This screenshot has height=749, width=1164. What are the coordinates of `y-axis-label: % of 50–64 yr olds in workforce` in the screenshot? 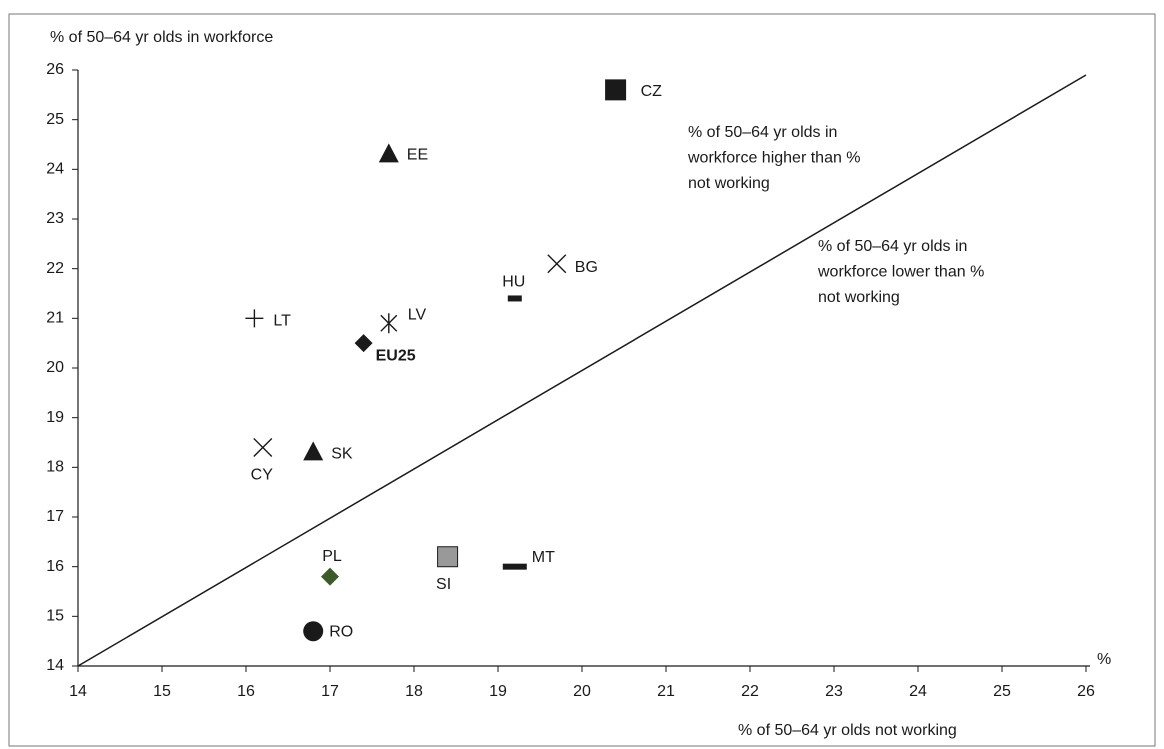 It's located at (161, 37).